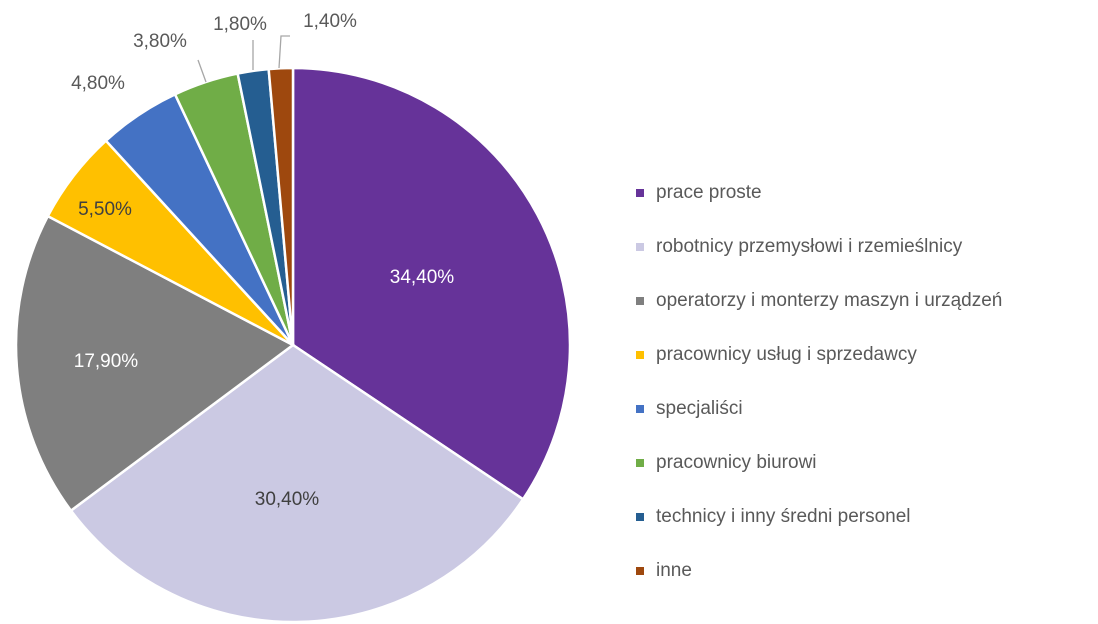 This screenshot has width=1098, height=624. I want to click on data-label: 30,40%, so click(287, 499).